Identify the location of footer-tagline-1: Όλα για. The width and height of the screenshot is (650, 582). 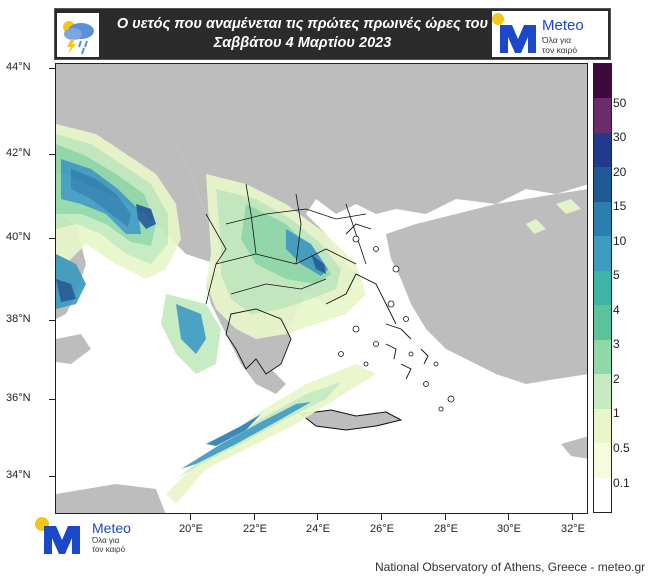
(106, 540).